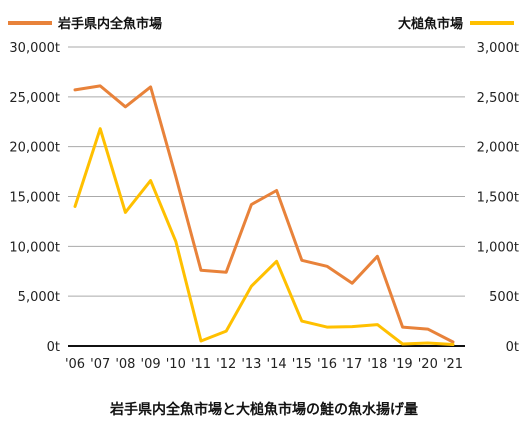 This screenshot has width=529, height=436. What do you see at coordinates (226, 364) in the screenshot?
I see `x-tick-label: '12` at bounding box center [226, 364].